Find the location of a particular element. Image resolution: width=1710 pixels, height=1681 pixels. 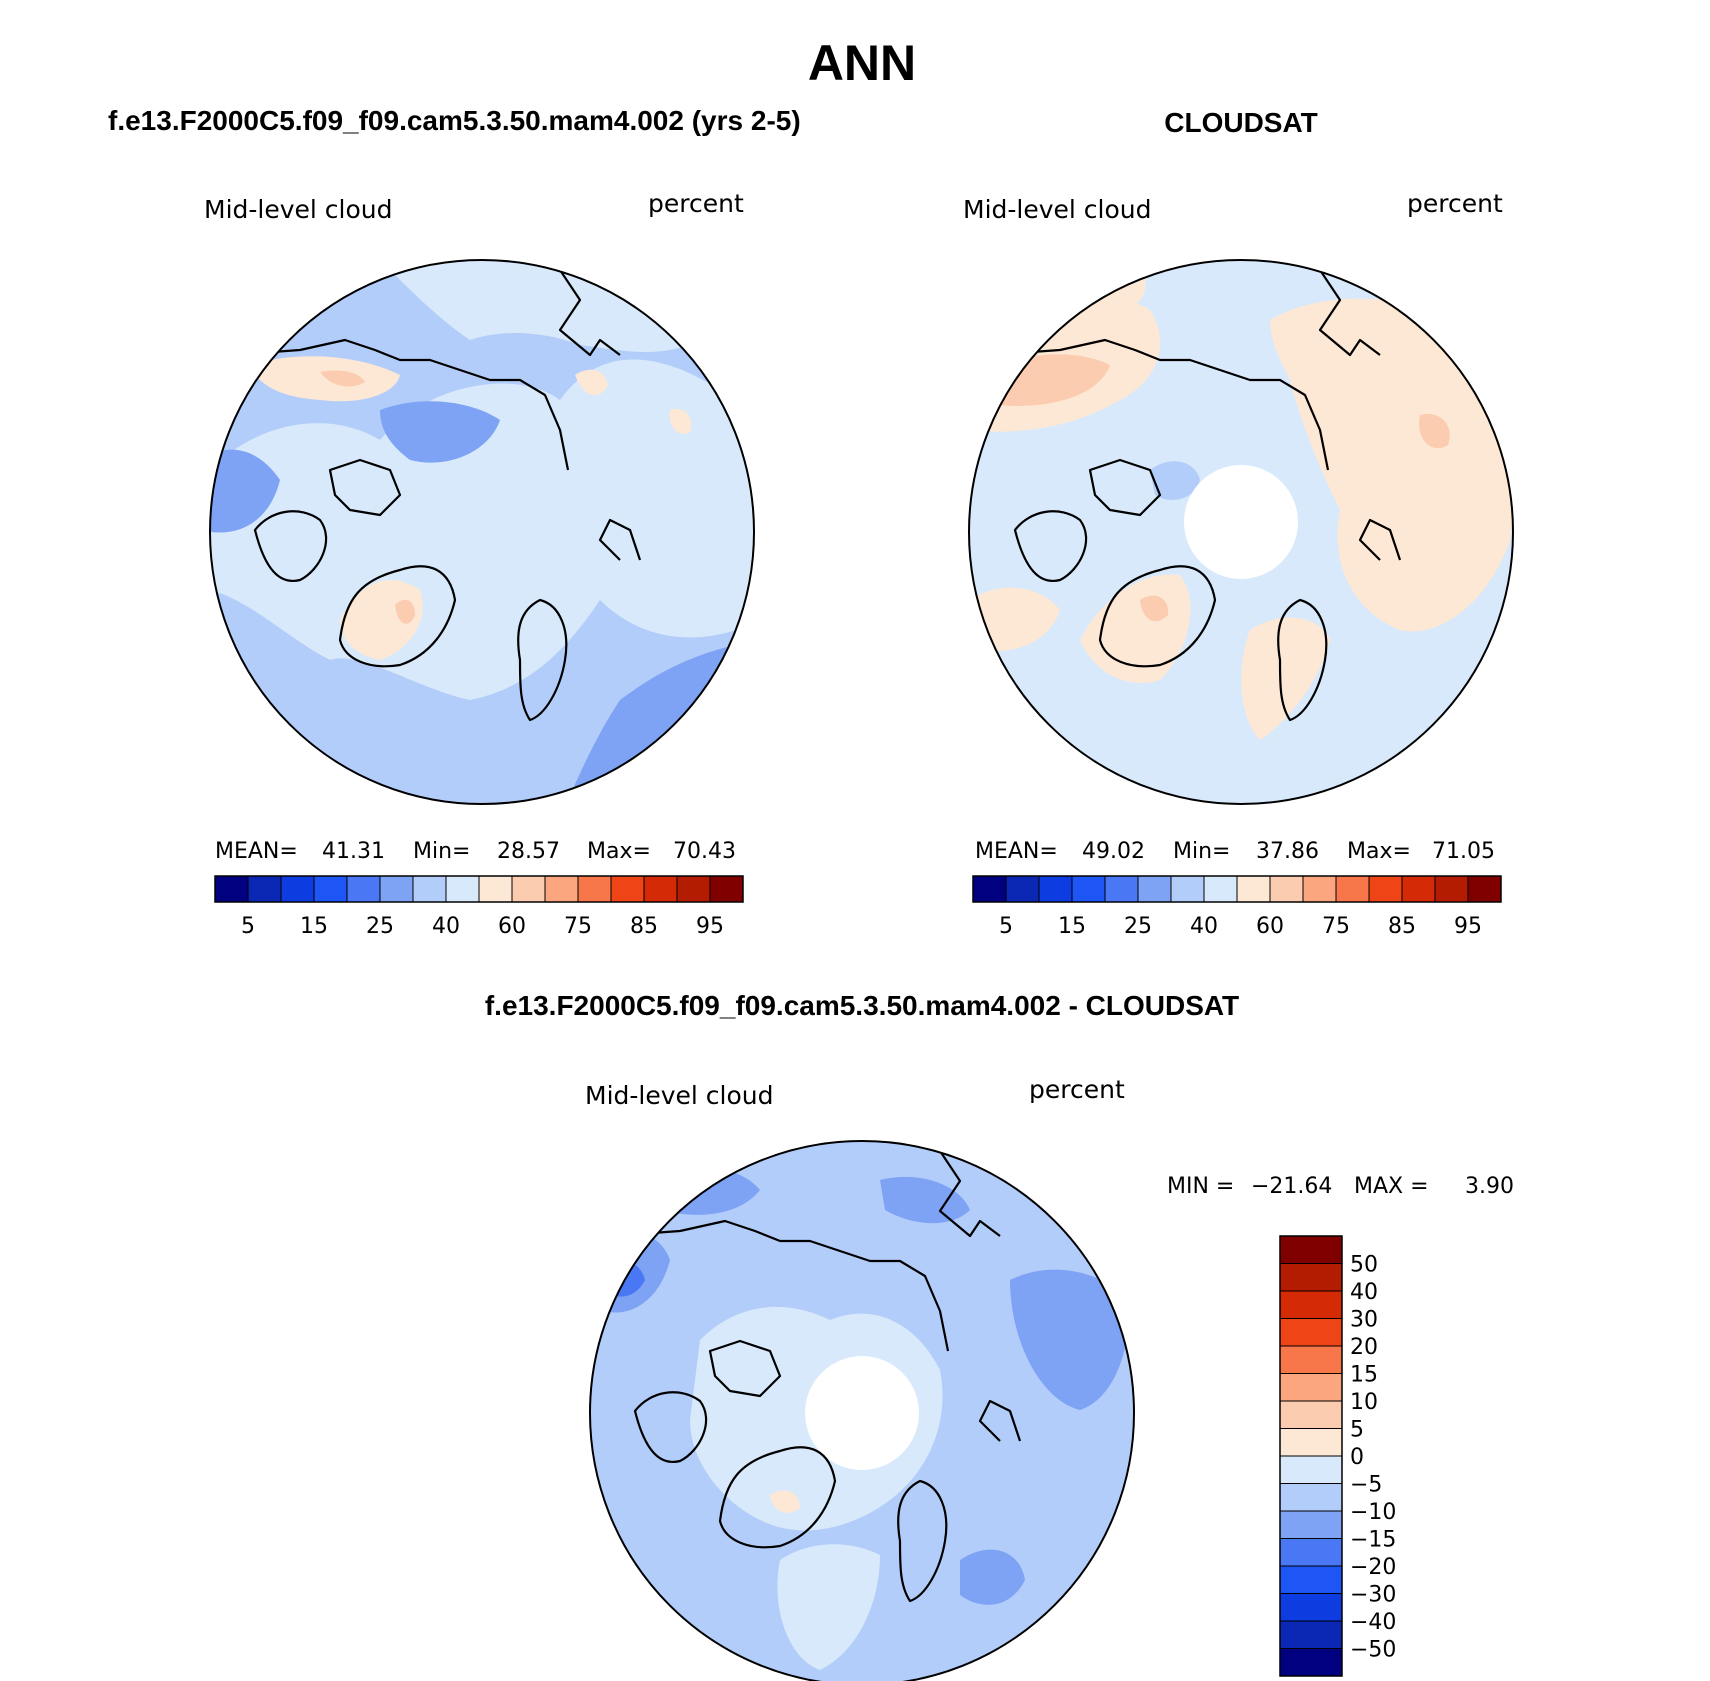

panel-diff-variable: Mid-level cloud is located at coordinates (679, 1095).